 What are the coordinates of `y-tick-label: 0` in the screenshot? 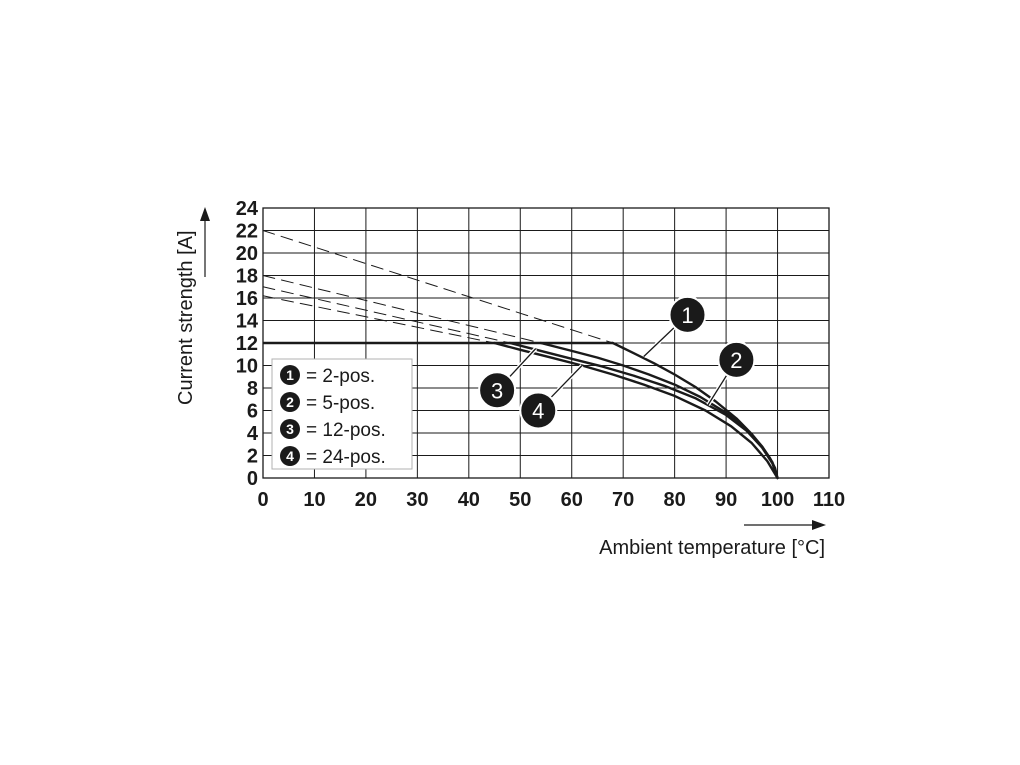 It's located at (252, 479).